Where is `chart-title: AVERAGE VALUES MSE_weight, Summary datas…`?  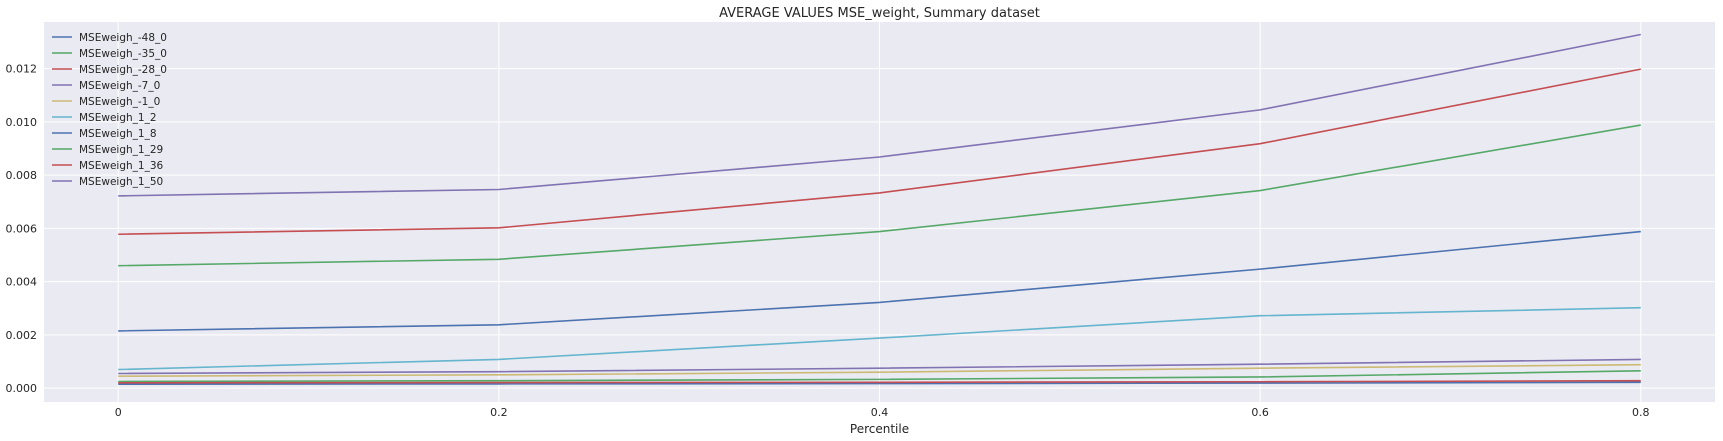 chart-title: AVERAGE VALUES MSE_weight, Summary datas… is located at coordinates (879, 13).